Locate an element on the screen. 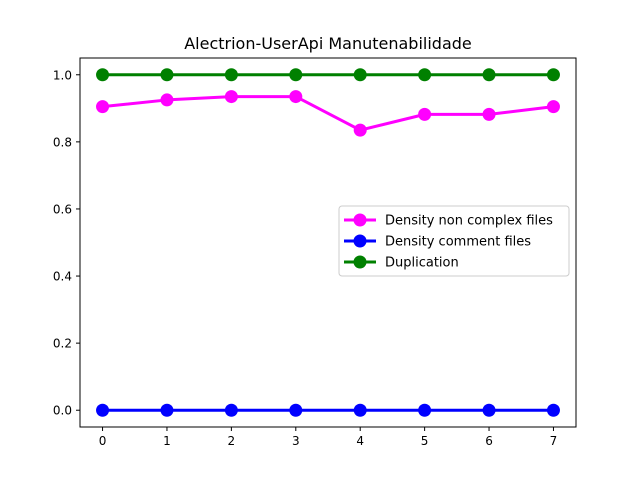 This screenshot has height=480, width=640. legend-marker-density-non-complex-files is located at coordinates (360, 220).